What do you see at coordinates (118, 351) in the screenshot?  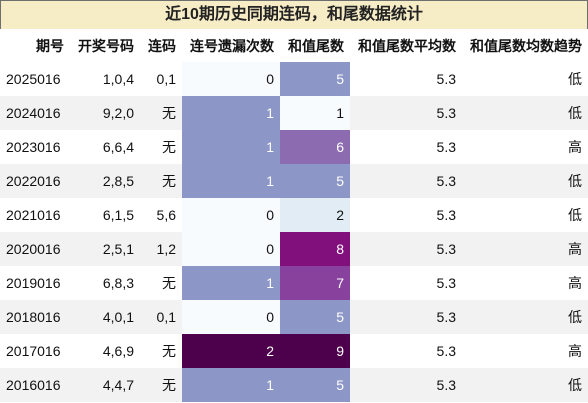 I see `cell-numbers: 4,6,9` at bounding box center [118, 351].